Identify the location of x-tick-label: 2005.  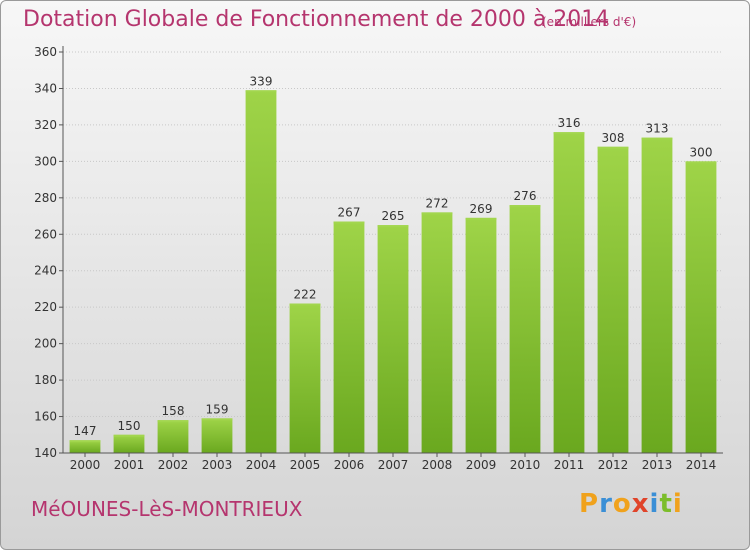
(305, 465).